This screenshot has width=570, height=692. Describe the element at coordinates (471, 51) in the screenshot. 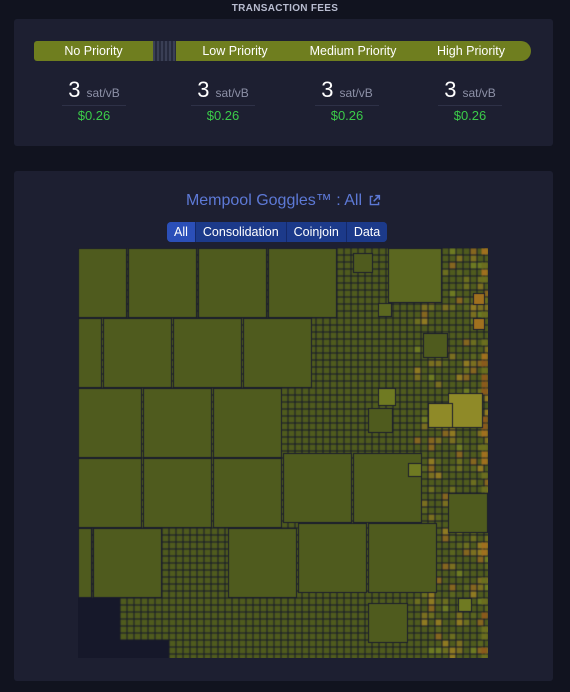

I see `label-high-priority: High Priority` at that location.